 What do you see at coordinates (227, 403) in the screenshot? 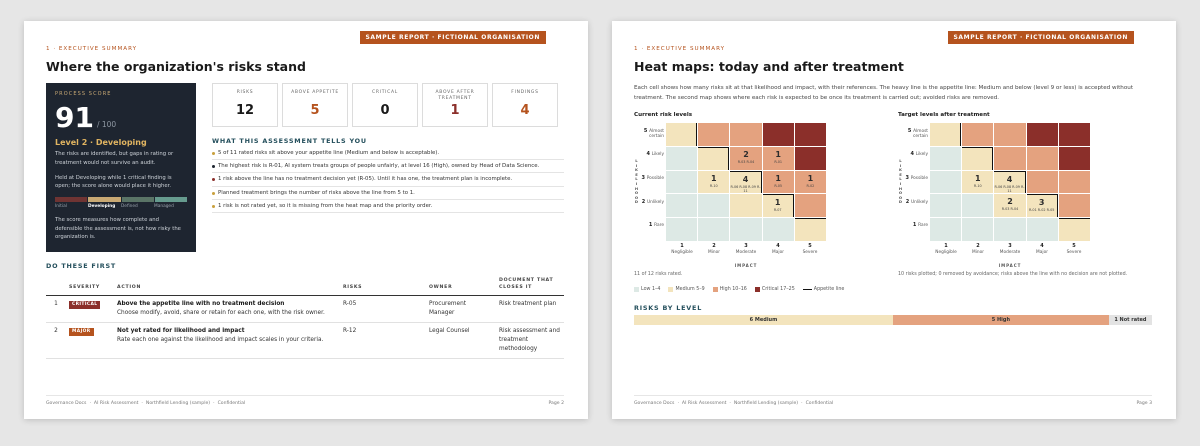
I see `footer-item: Confidential` at bounding box center [227, 403].